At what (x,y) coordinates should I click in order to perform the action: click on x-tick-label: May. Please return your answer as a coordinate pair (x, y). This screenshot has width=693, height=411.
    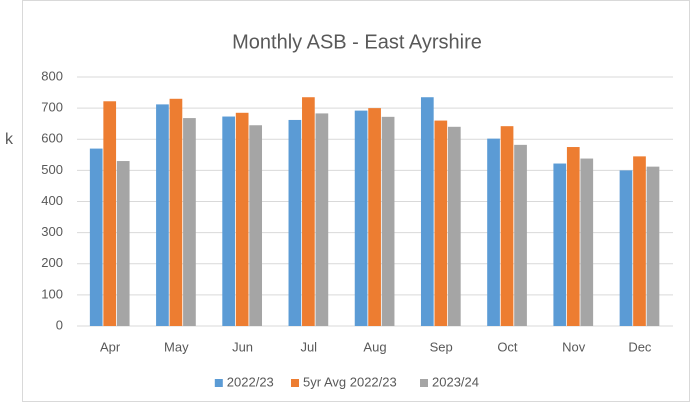
    Looking at the image, I should click on (176, 346).